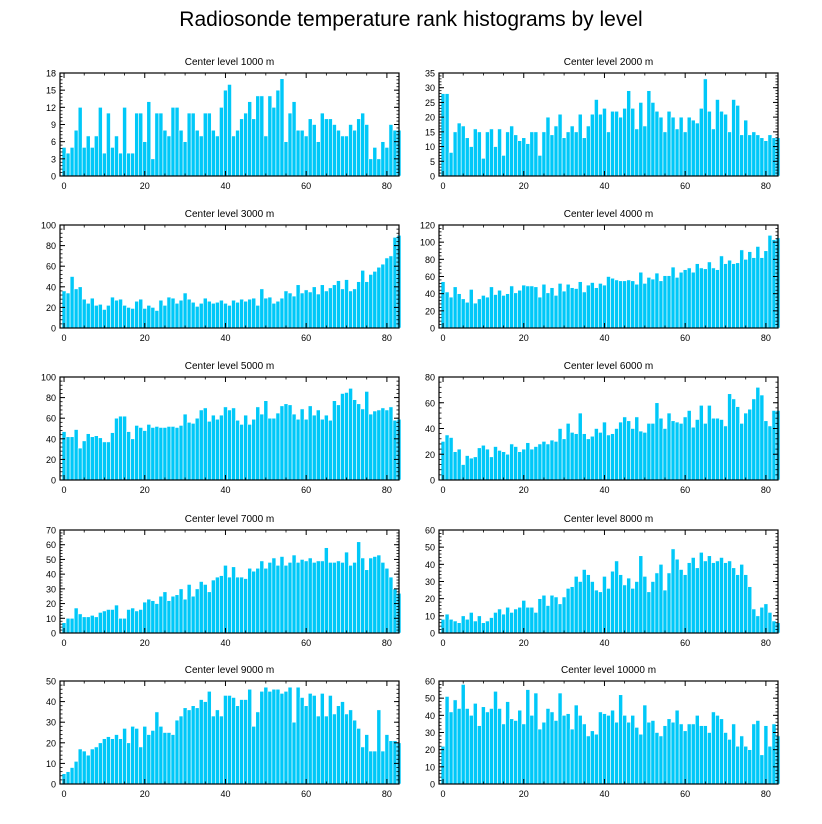 The width and height of the screenshot is (822, 824). Describe the element at coordinates (51, 589) in the screenshot. I see `y-tick-label: 30` at that location.